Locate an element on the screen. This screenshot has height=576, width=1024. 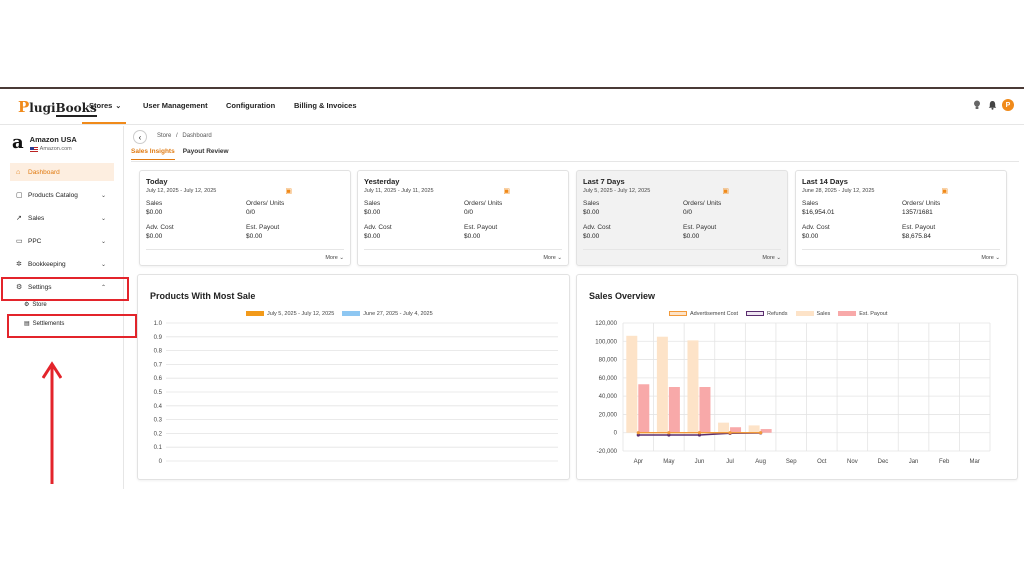
lightbulb-icon is located at coordinates (977, 105).